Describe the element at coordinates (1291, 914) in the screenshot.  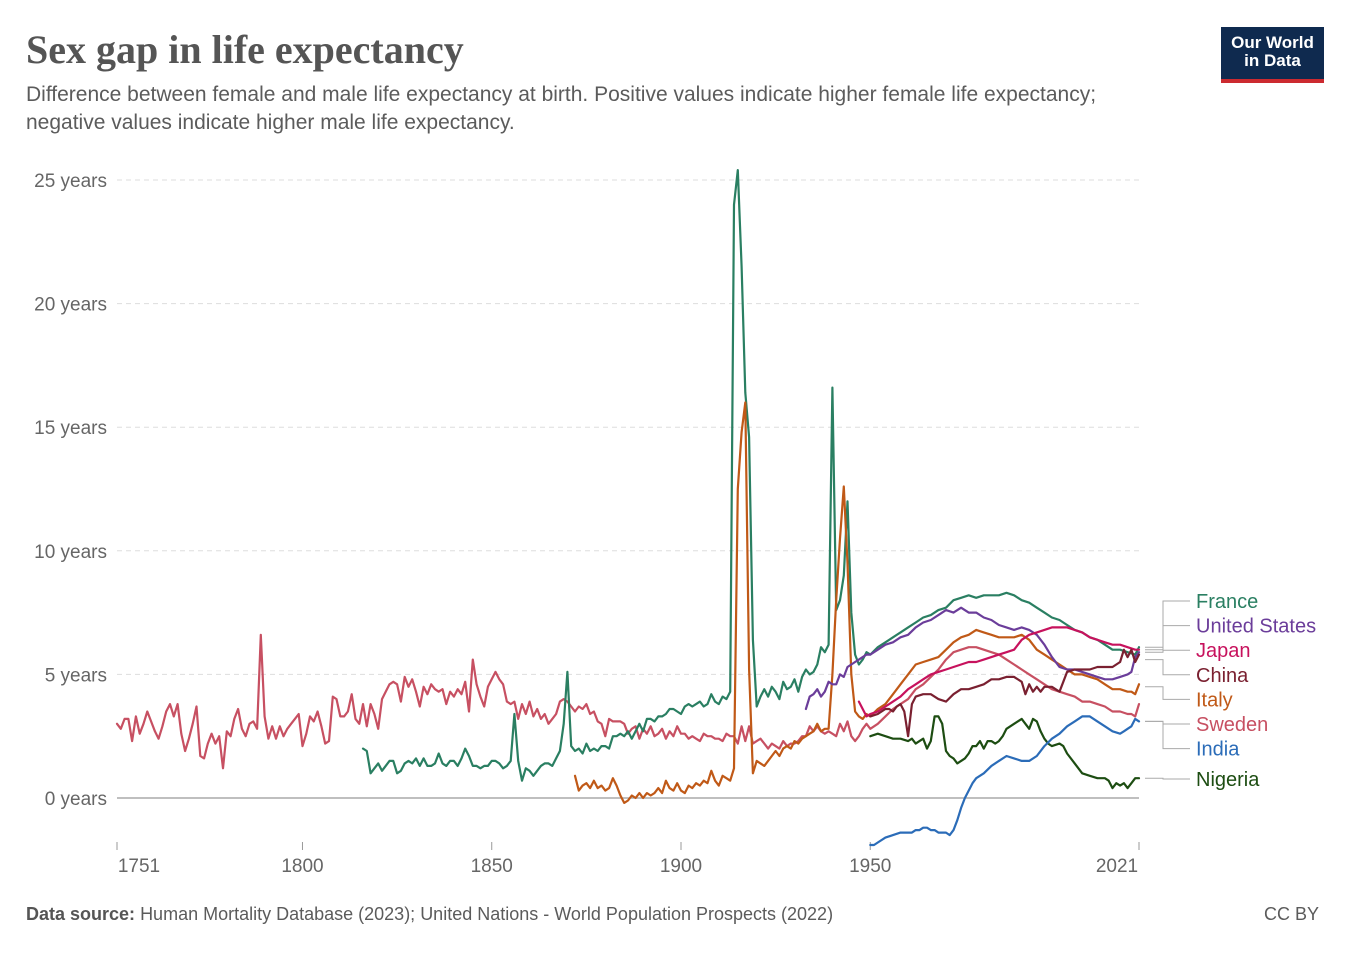
I see `license: CC BY` at that location.